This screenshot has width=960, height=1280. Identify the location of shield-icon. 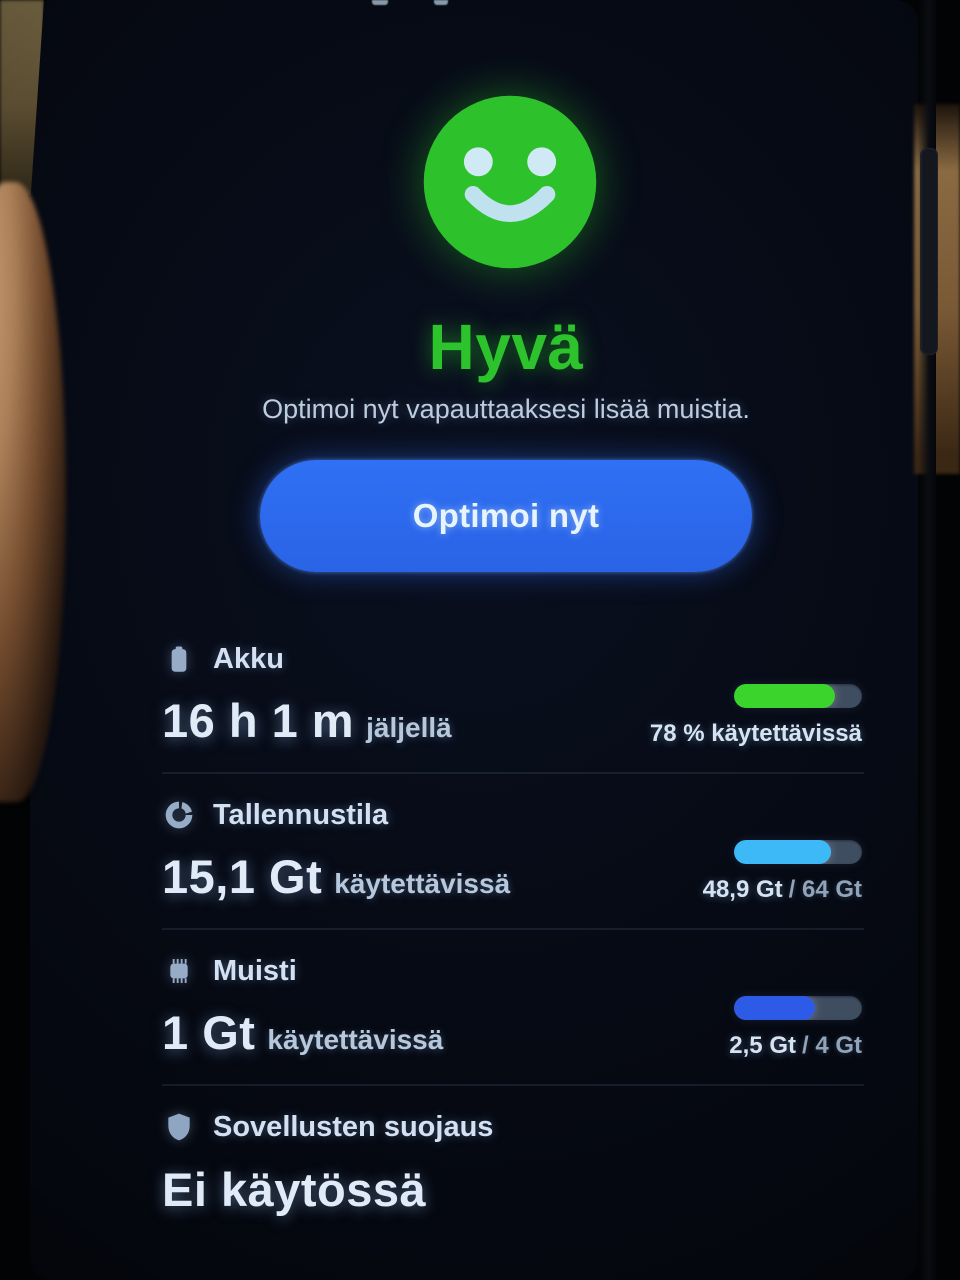
(179, 1127).